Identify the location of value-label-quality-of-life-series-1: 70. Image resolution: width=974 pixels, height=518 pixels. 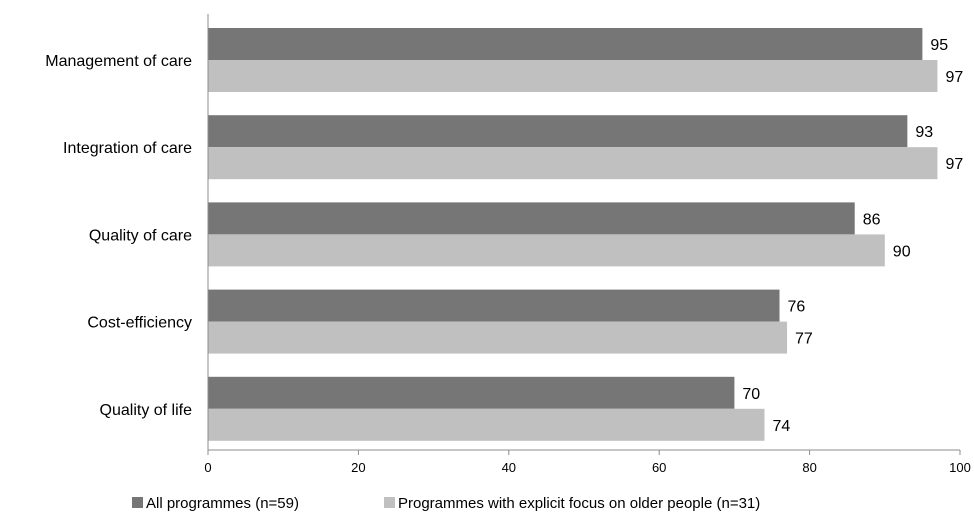
(751, 394).